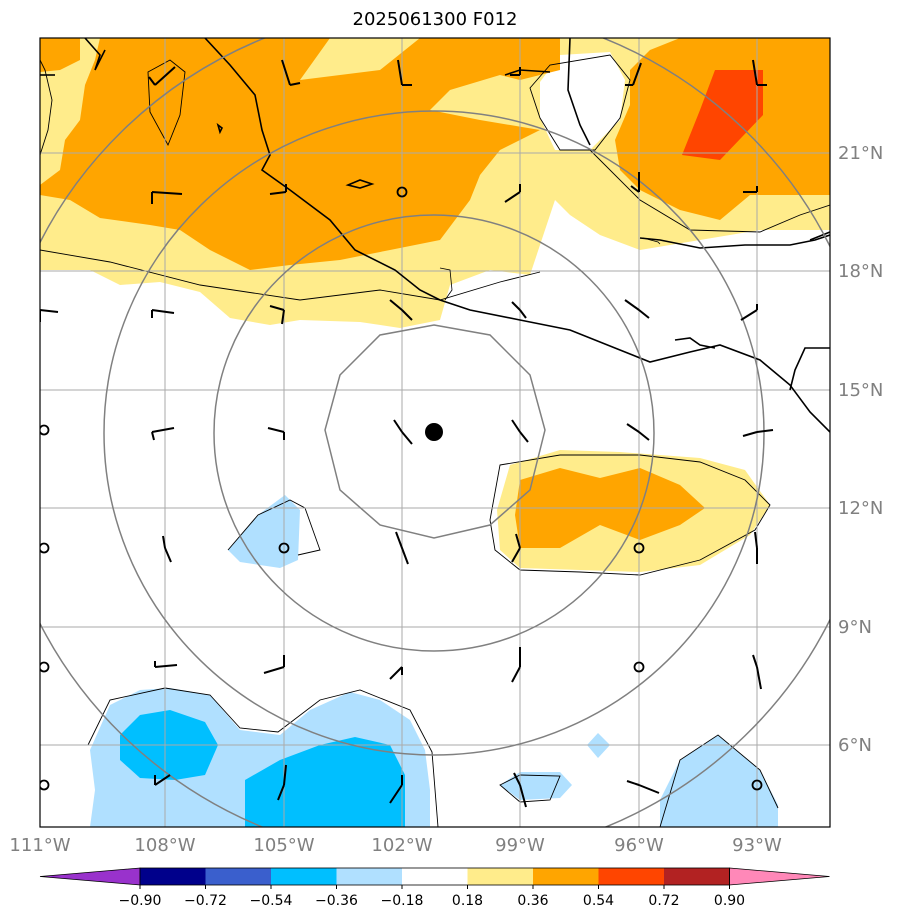  I want to click on lon-tick-label: 93°W, so click(757, 845).